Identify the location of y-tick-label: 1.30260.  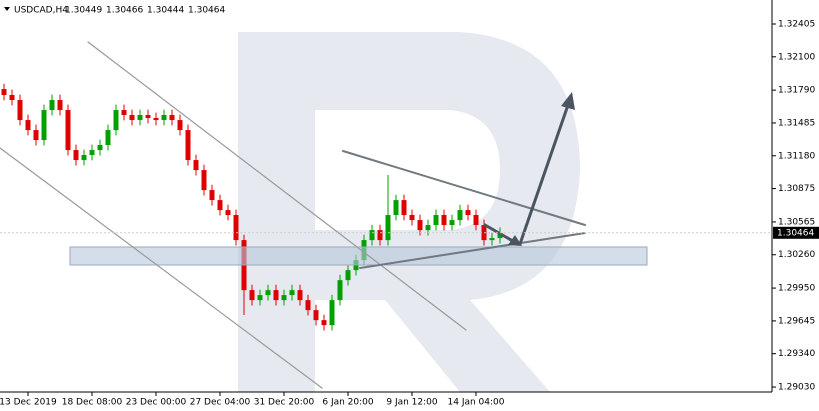
(796, 255).